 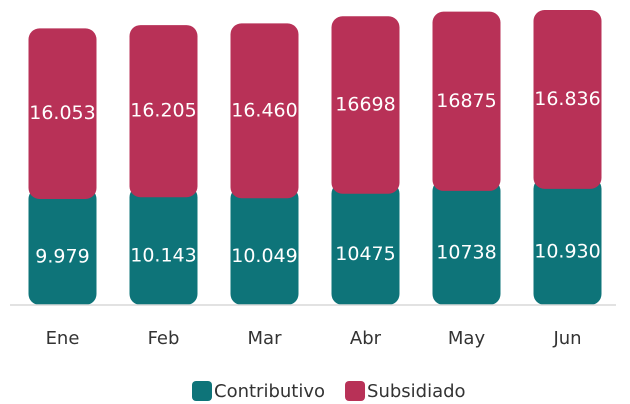 What do you see at coordinates (63, 338) in the screenshot?
I see `x-tick-label: Ene` at bounding box center [63, 338].